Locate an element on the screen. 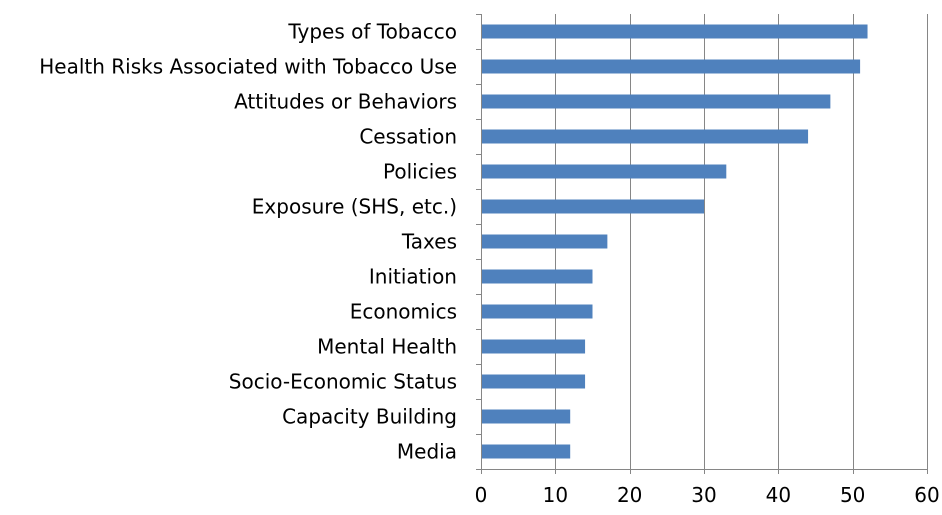 The image size is (942, 515). category-label: Mental Health is located at coordinates (387, 347).